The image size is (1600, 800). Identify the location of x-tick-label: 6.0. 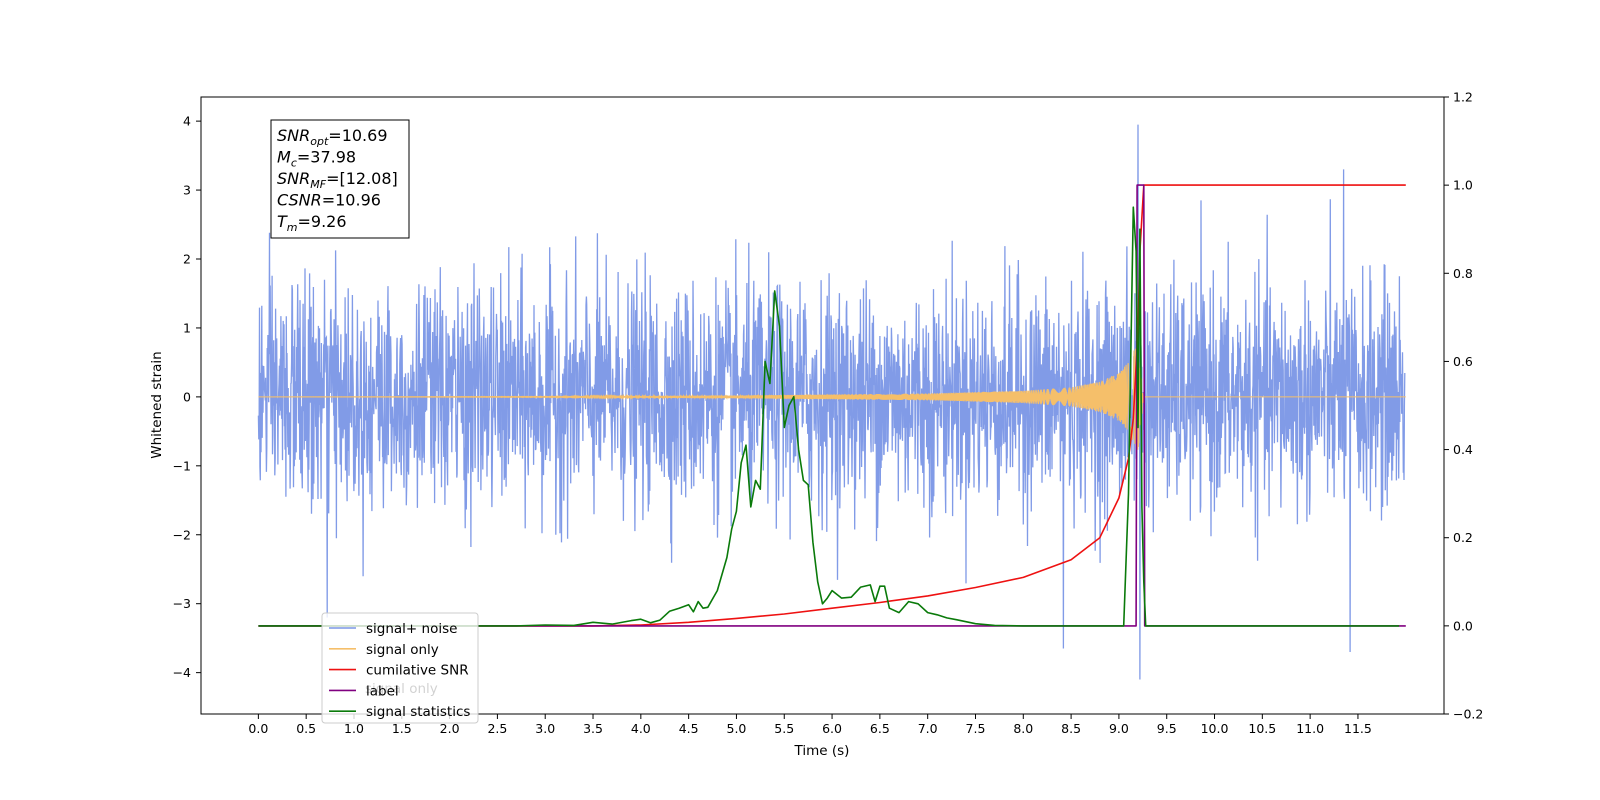
(832, 728).